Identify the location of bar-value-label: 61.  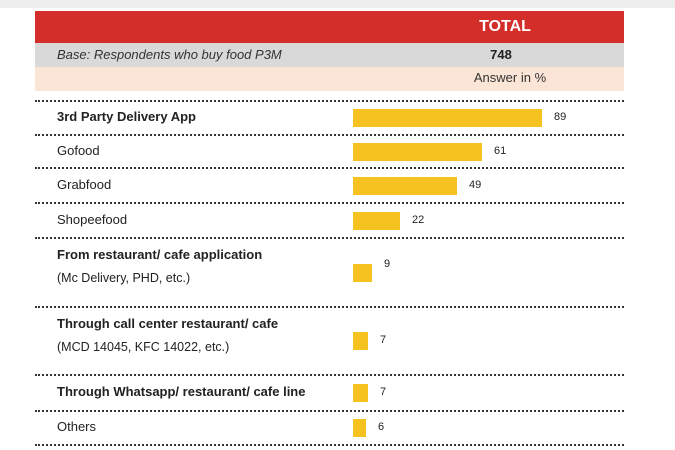
(500, 151).